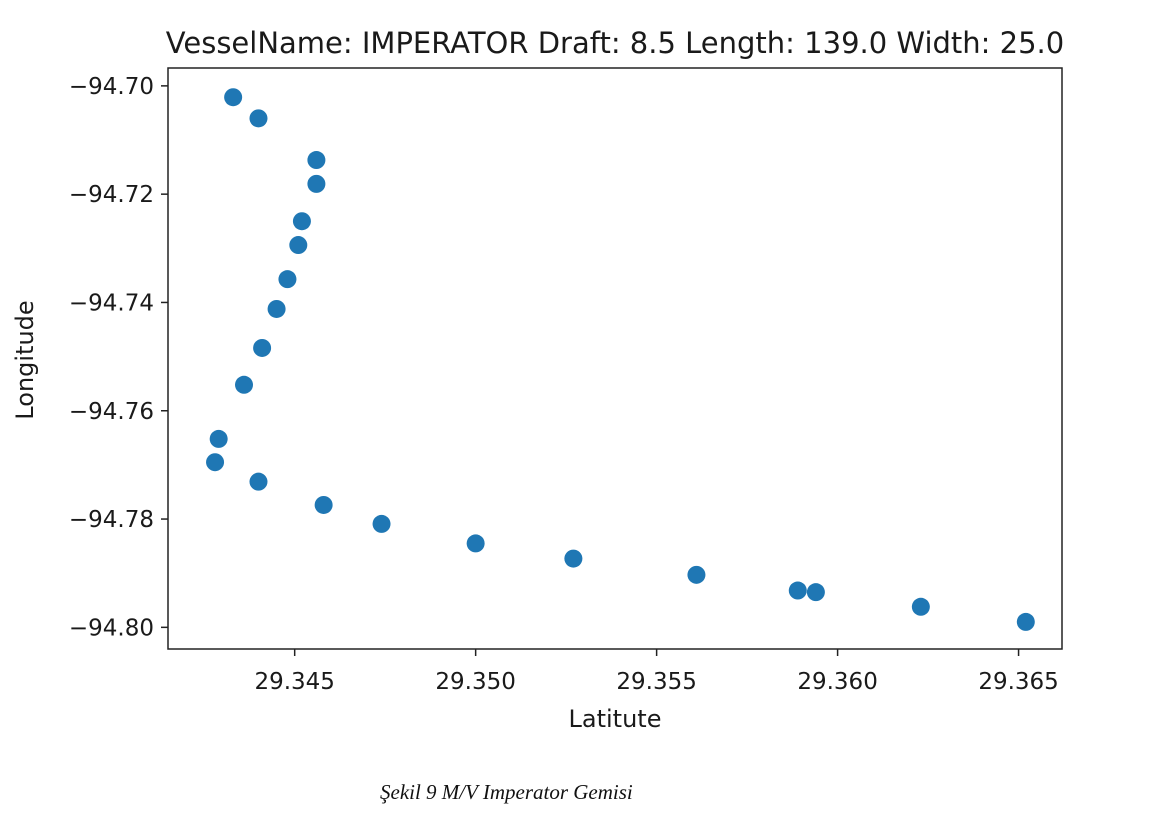  What do you see at coordinates (111, 303) in the screenshot?
I see `y-tick-label: −94.74` at bounding box center [111, 303].